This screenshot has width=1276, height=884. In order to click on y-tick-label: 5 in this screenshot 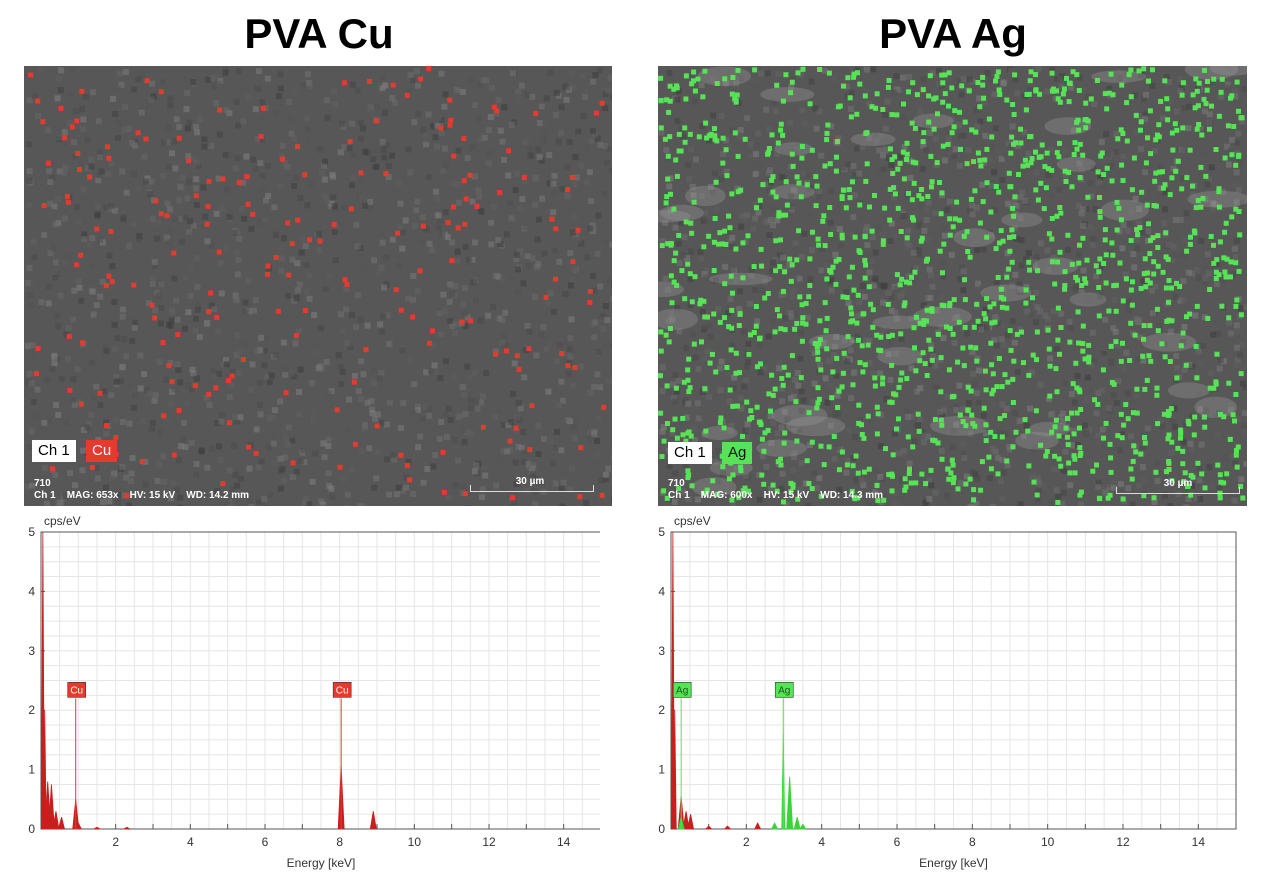, I will do `click(31, 532)`.